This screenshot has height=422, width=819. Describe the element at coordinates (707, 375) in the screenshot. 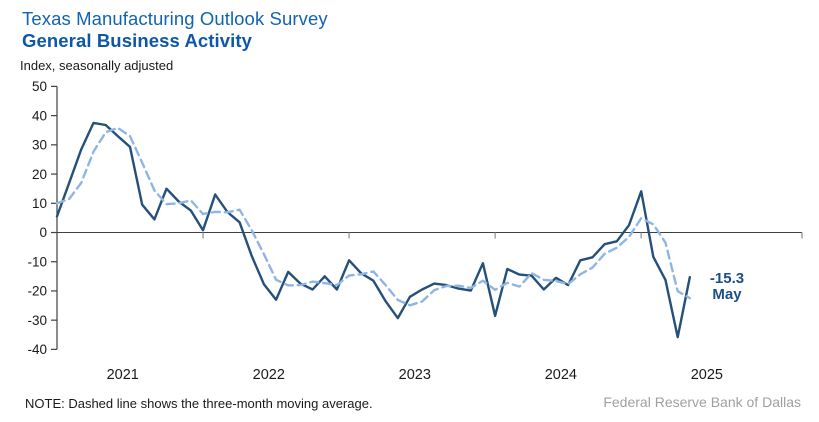

I see `x-year-label: 2025` at that location.